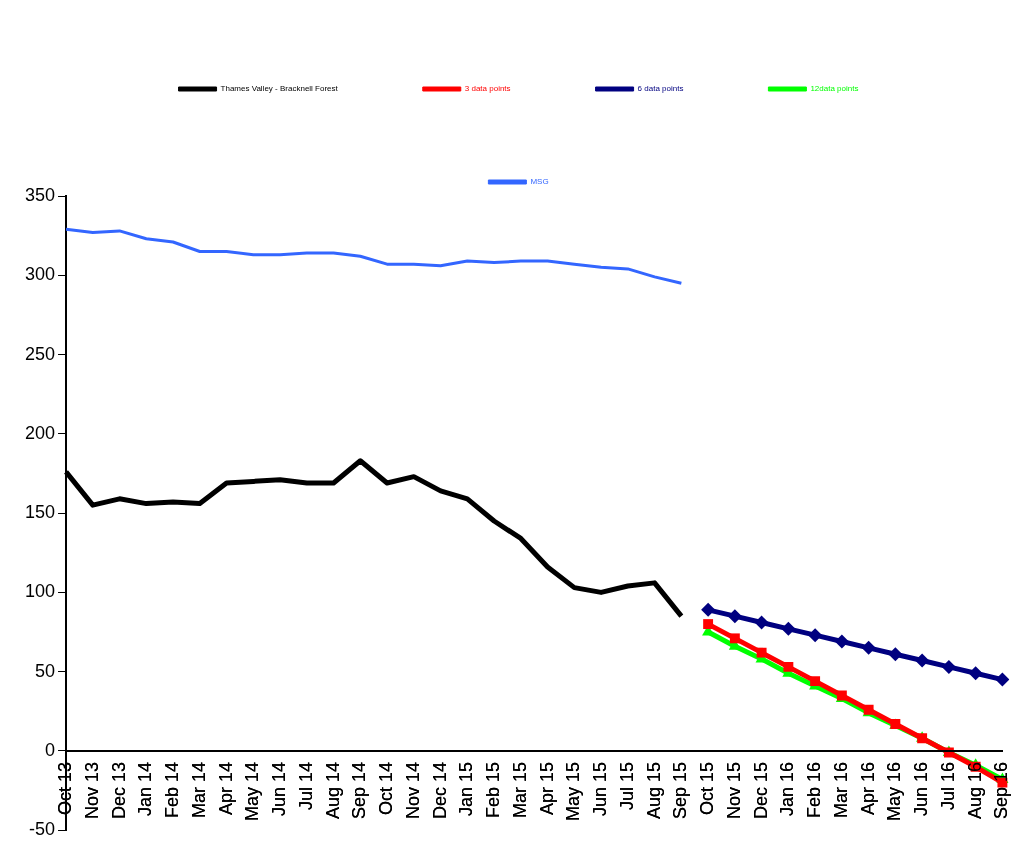  Describe the element at coordinates (118, 790) in the screenshot. I see `x-tick-label: Dec 13` at that location.